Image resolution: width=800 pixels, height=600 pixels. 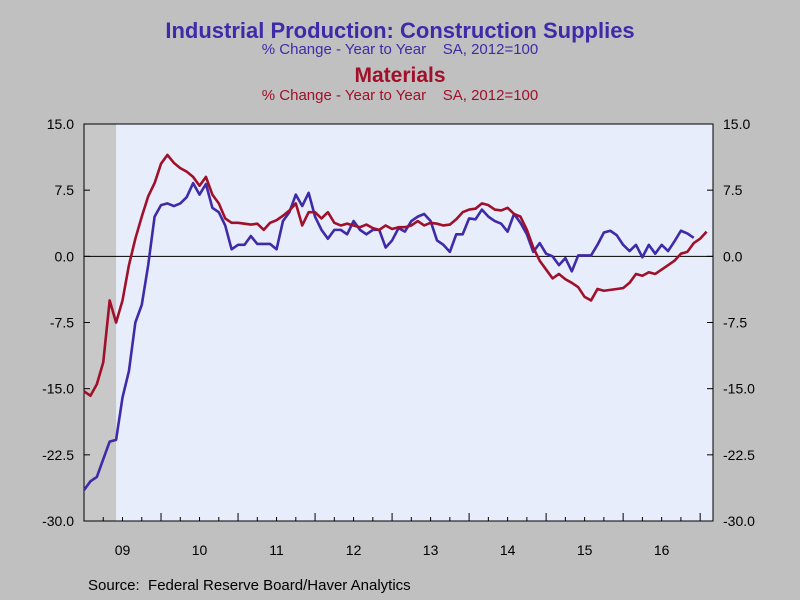 What do you see at coordinates (739, 455) in the screenshot?
I see `y-tick-label-right: -22.5` at bounding box center [739, 455].